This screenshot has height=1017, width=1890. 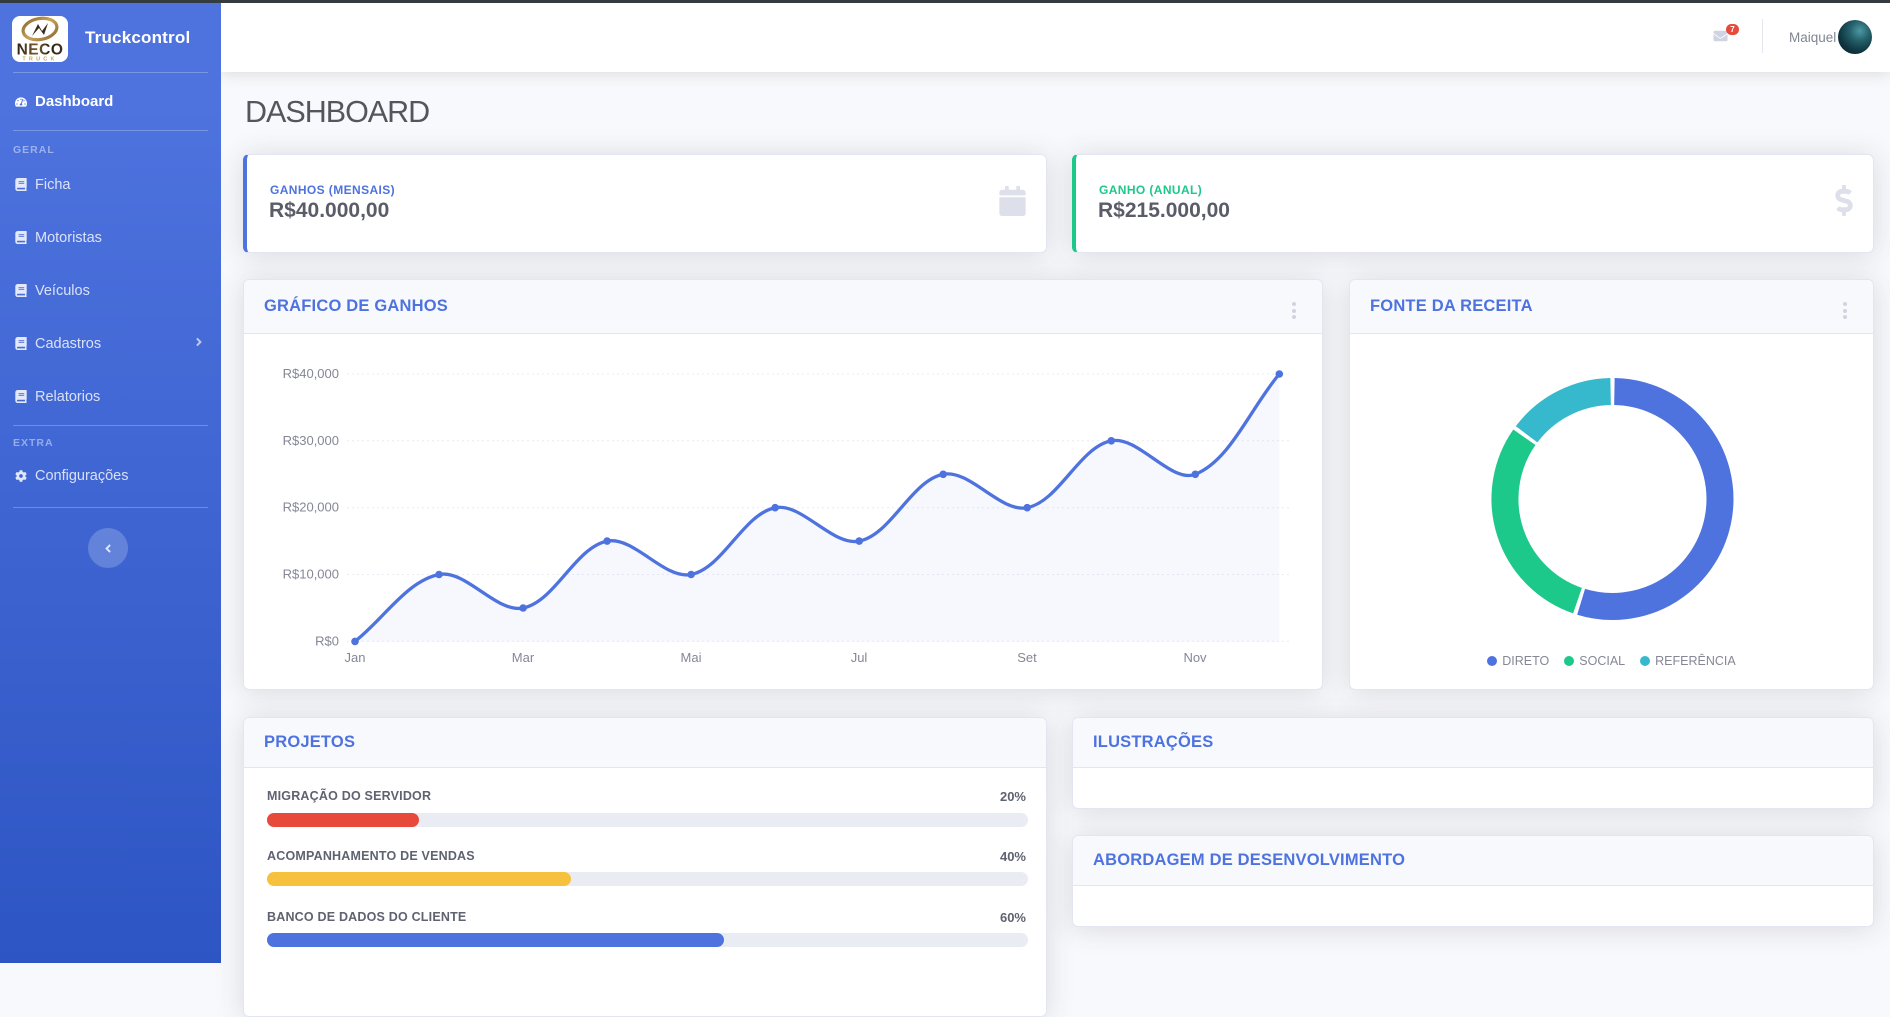 What do you see at coordinates (1027, 657) in the screenshot?
I see `svg-text: Set` at bounding box center [1027, 657].